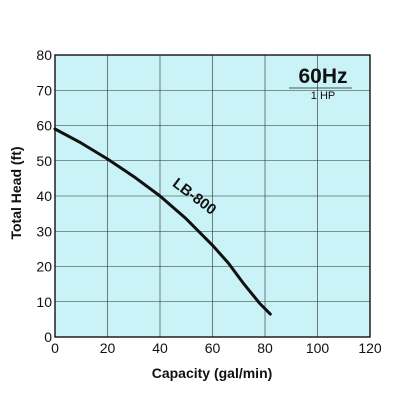 This screenshot has height=400, width=400. What do you see at coordinates (44, 55) in the screenshot?
I see `y-tick-label: 80` at bounding box center [44, 55].